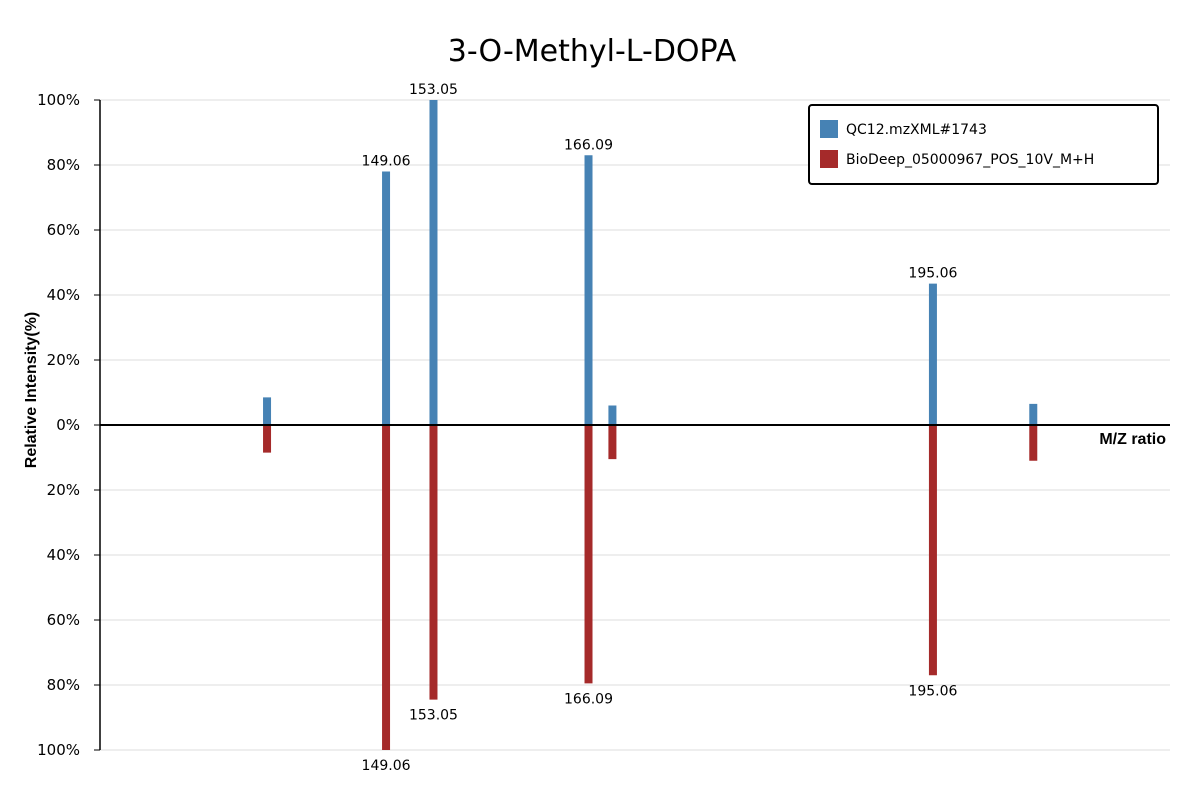 The height and width of the screenshot is (800, 1200). I want to click on query-peak-label: 149.06, so click(386, 162).